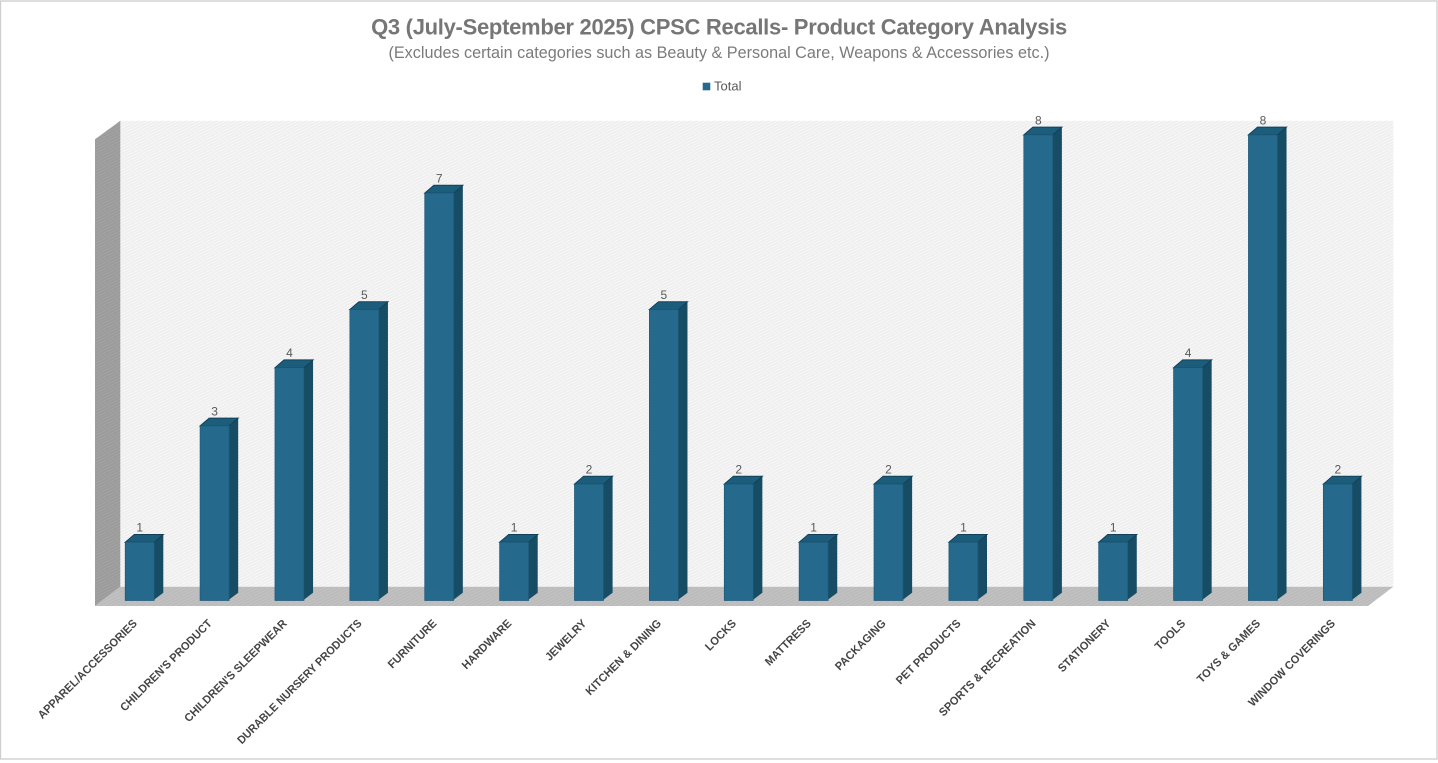 This screenshot has height=763, width=1438. Describe the element at coordinates (929, 652) in the screenshot. I see `svg-text: PET PRODUCTS` at that location.